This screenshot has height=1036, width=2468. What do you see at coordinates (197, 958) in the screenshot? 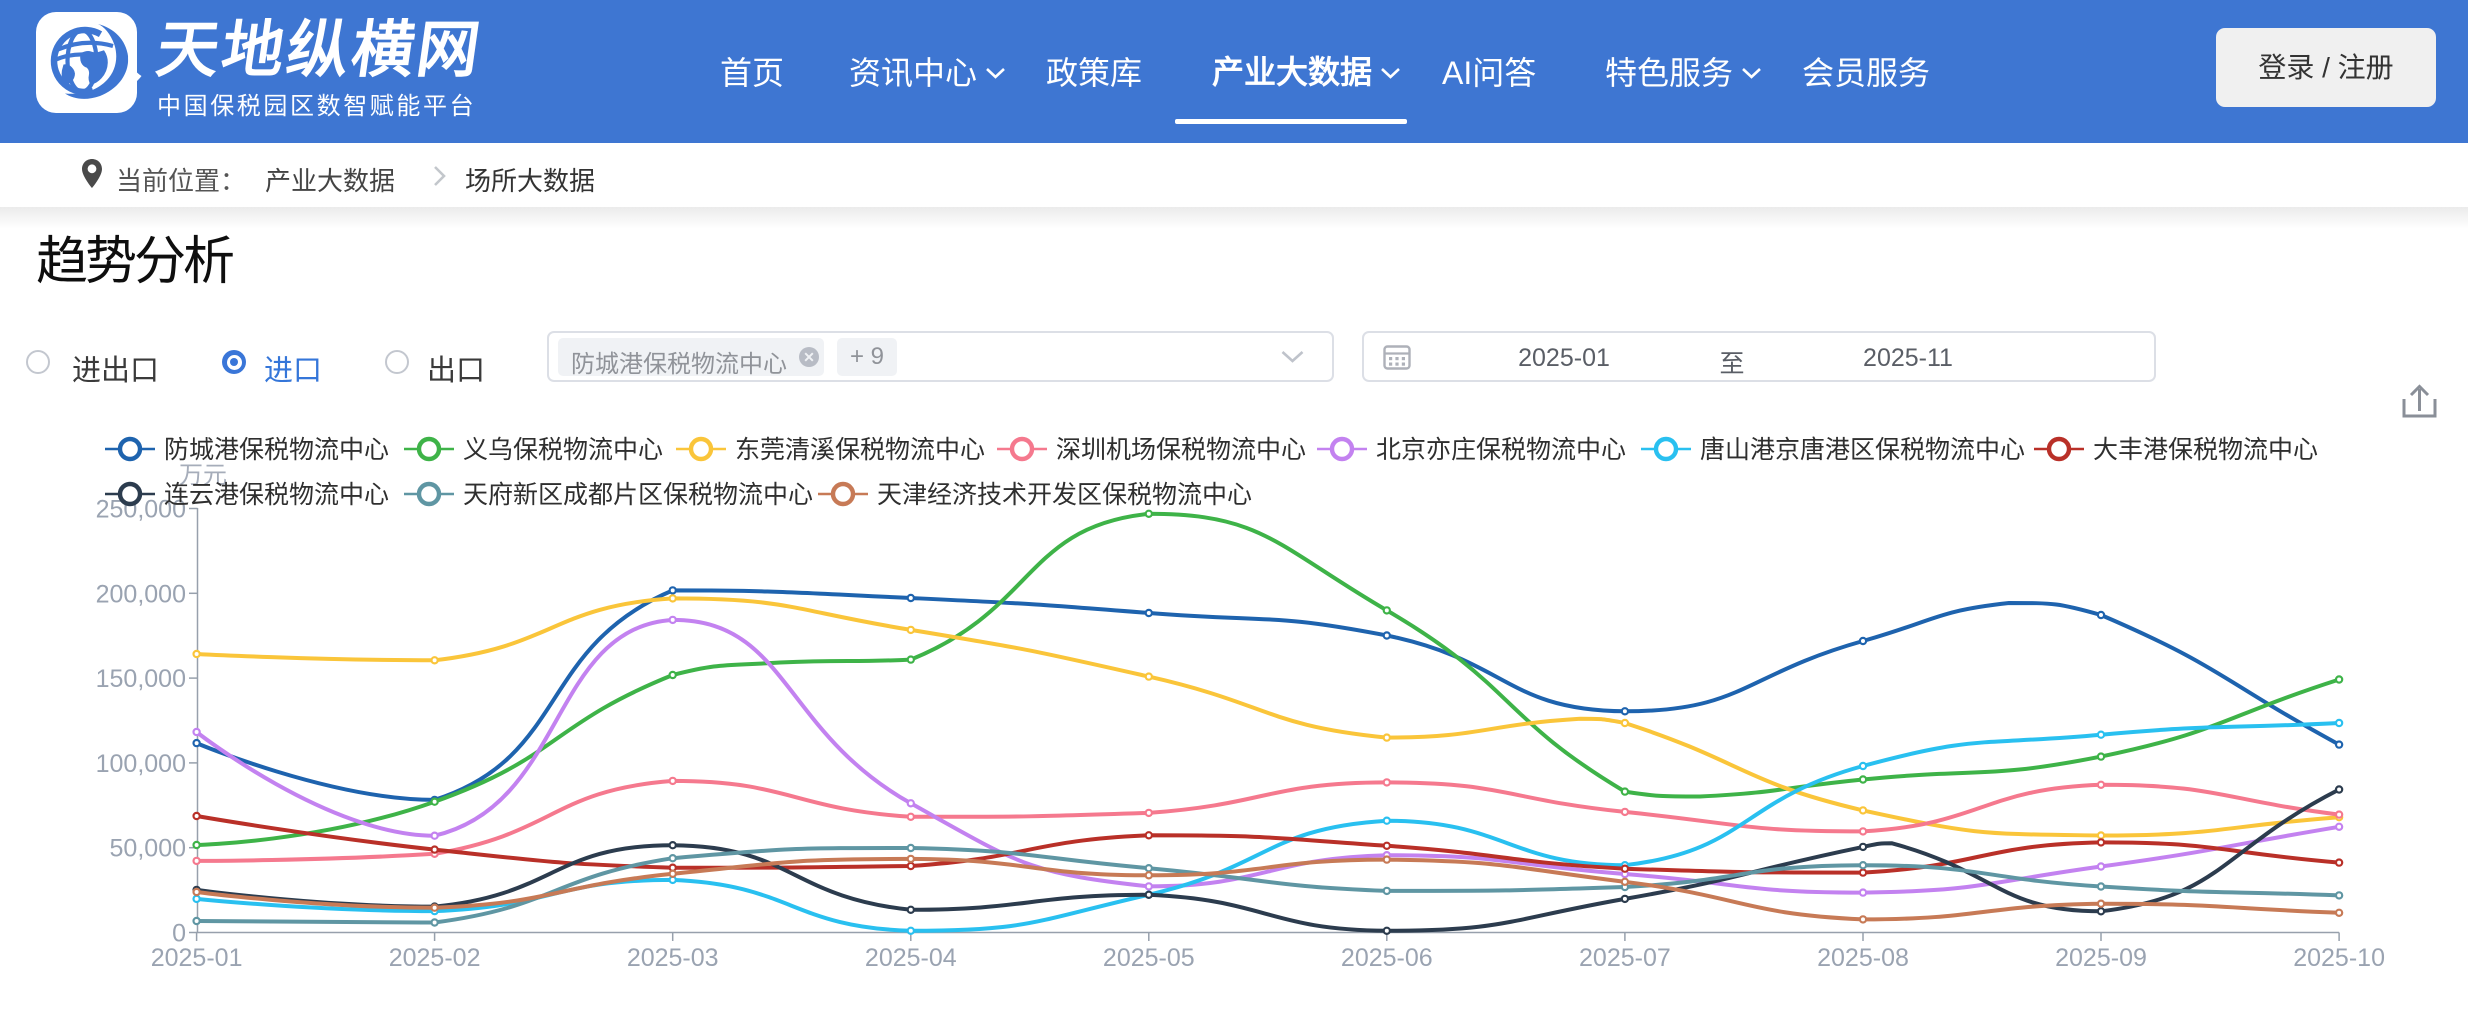
I see `svg-text: 2025-01` at bounding box center [197, 958].